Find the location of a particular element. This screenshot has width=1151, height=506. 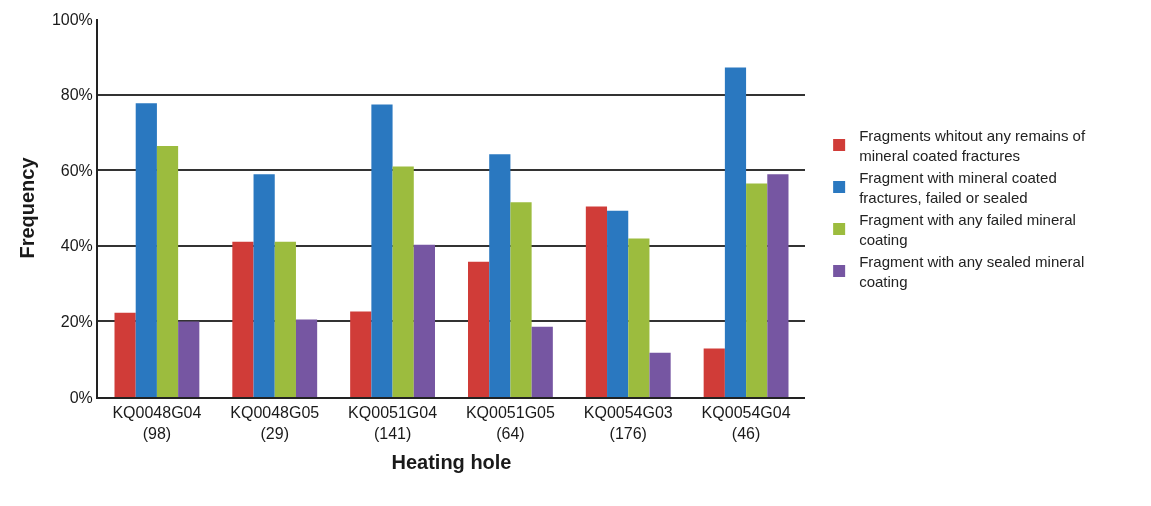

y-tick-label: 40% is located at coordinates (76, 246).